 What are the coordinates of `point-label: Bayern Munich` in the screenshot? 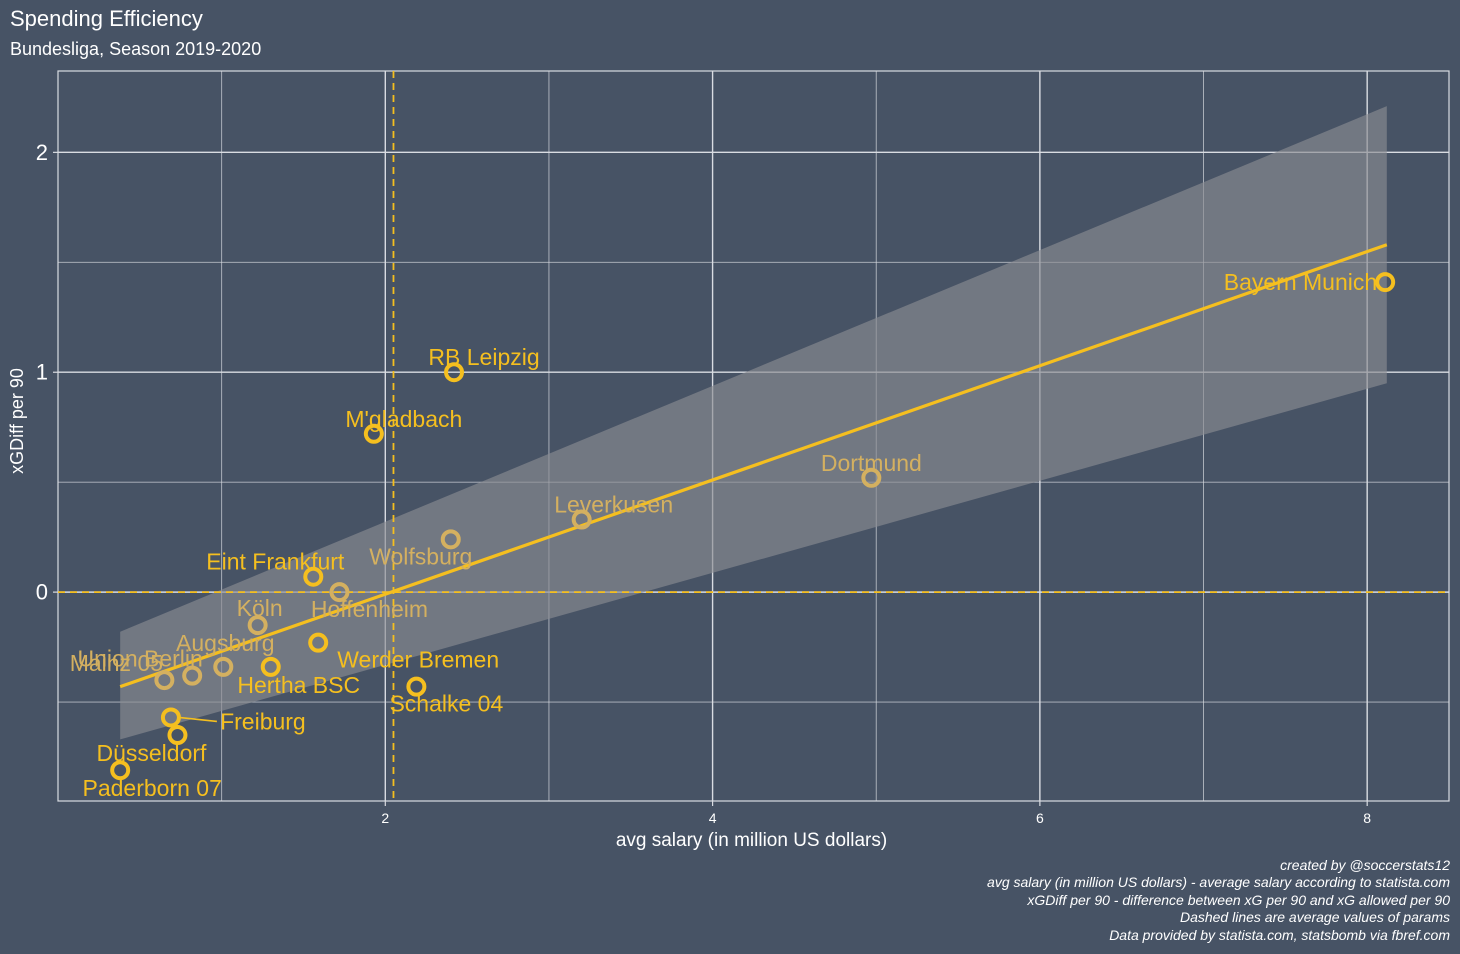 It's located at (1300, 282).